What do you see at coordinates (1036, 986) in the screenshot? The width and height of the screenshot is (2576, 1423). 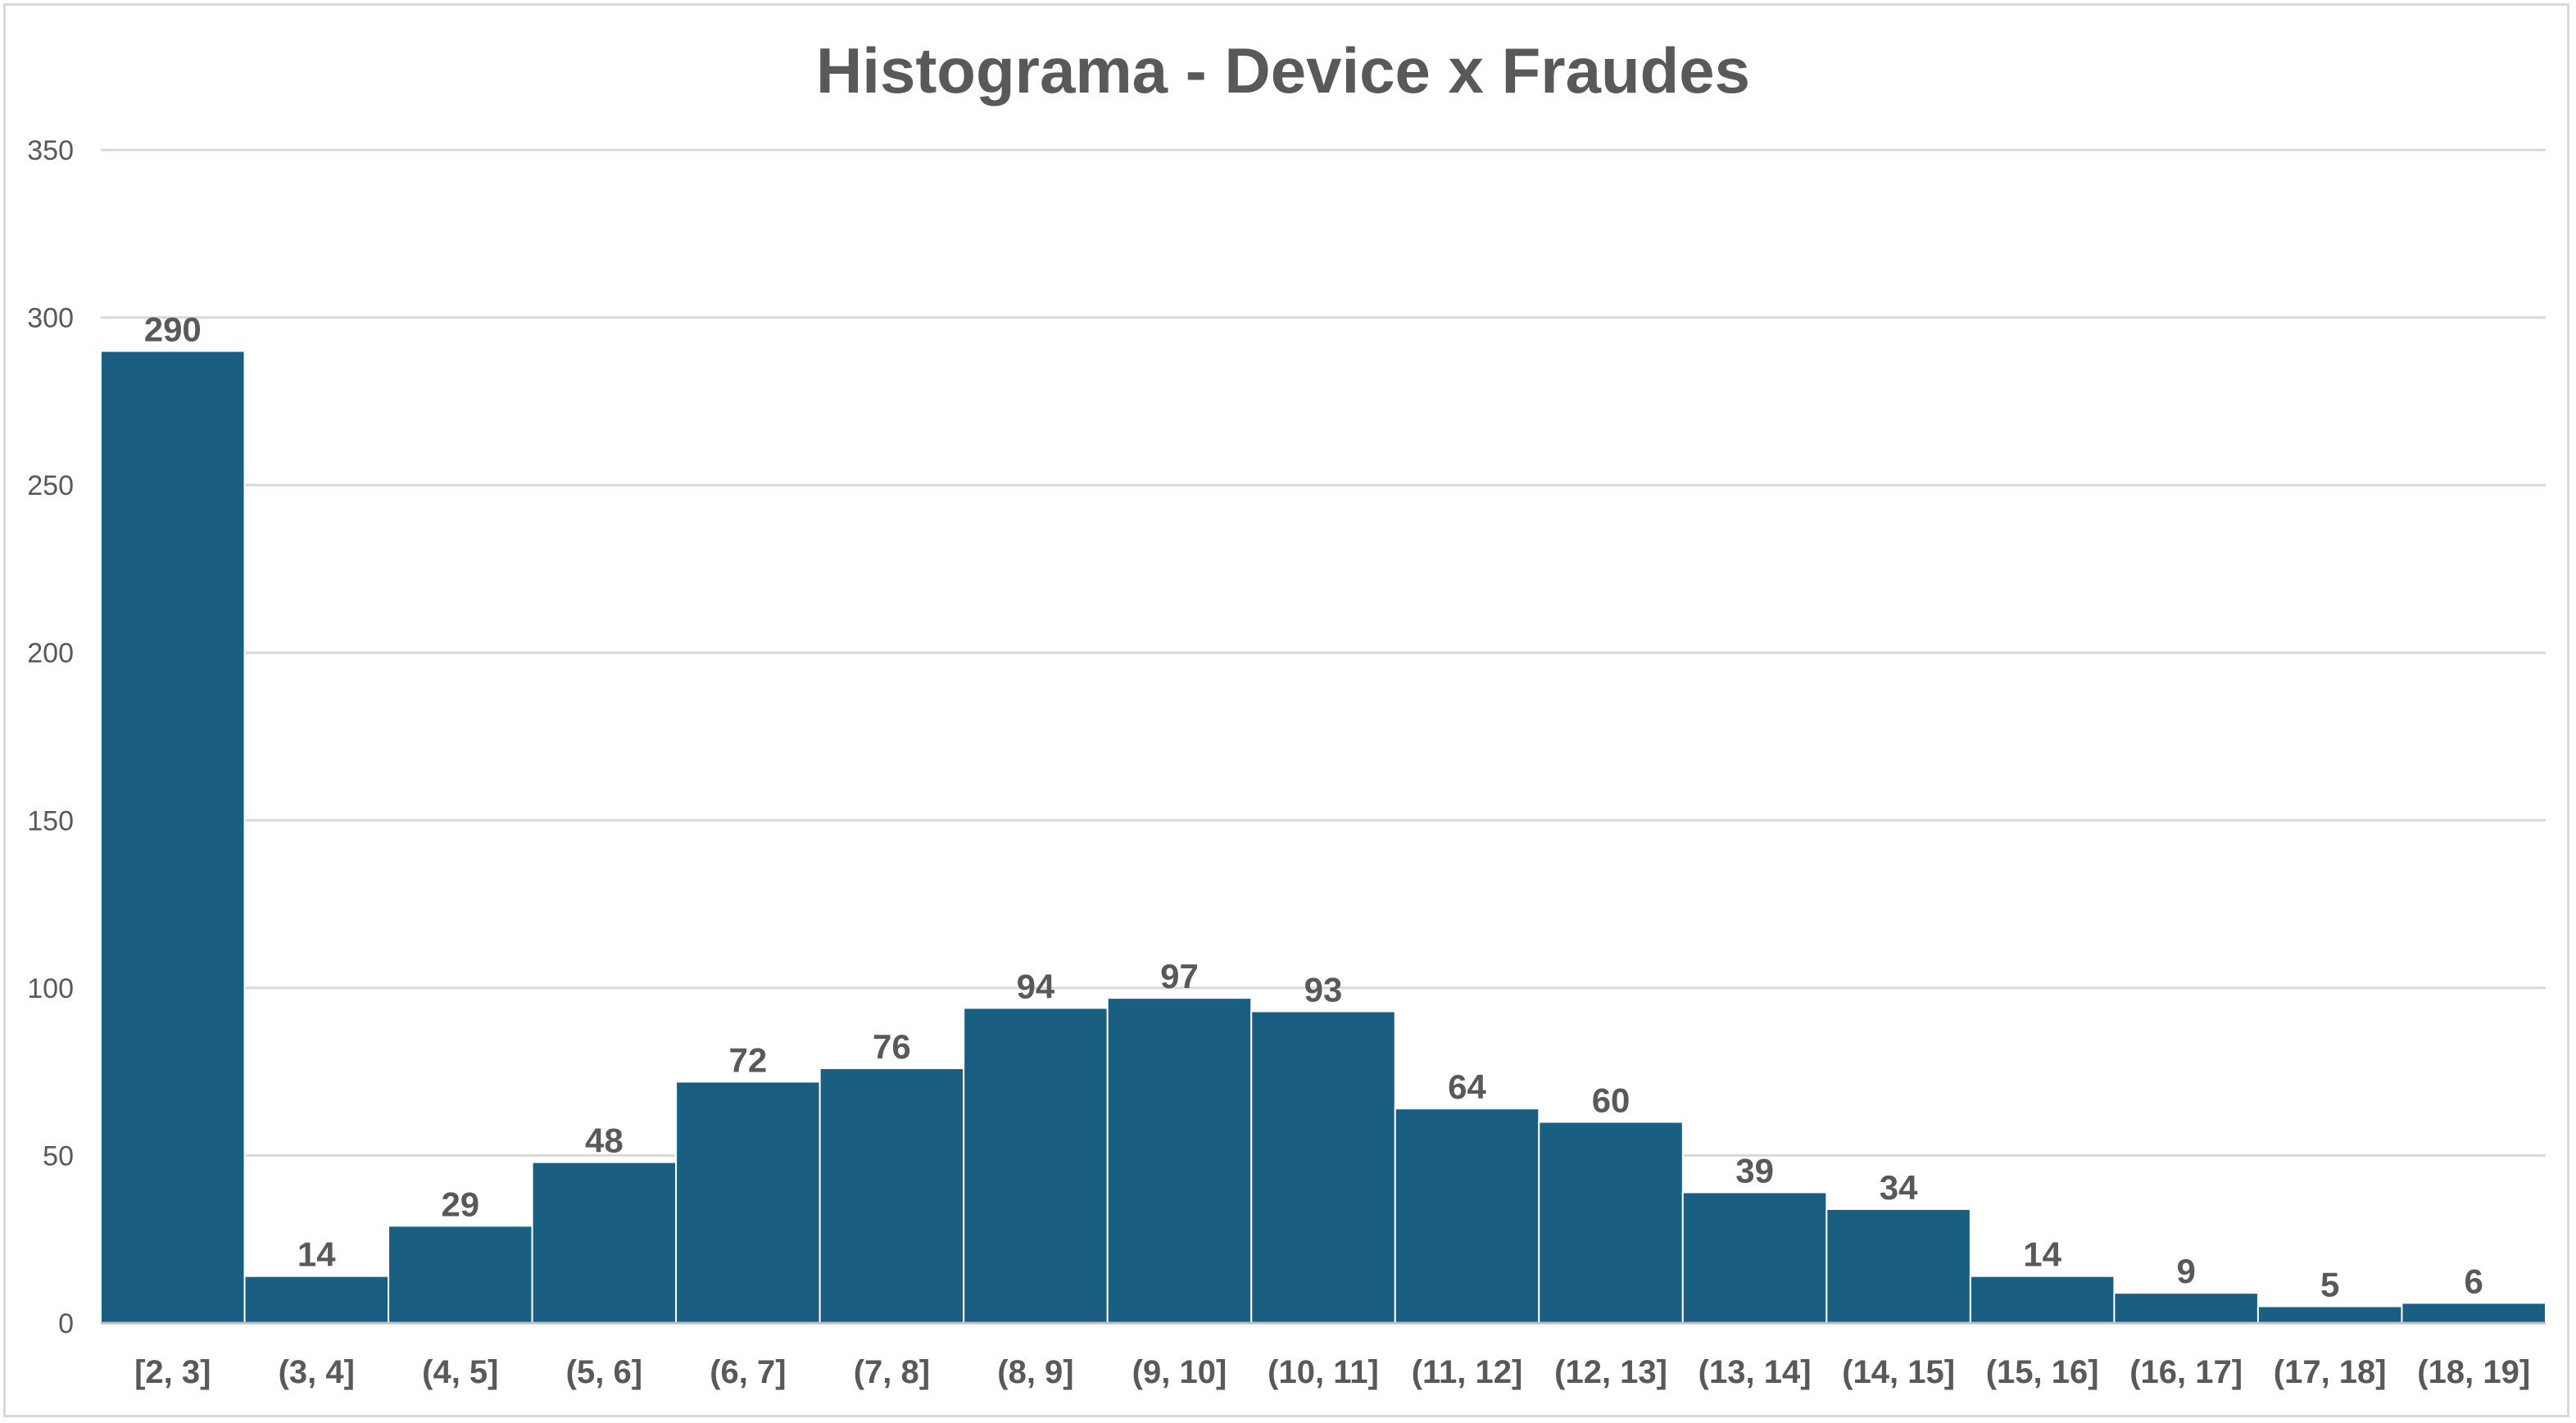 I see `data-label: 94` at bounding box center [1036, 986].